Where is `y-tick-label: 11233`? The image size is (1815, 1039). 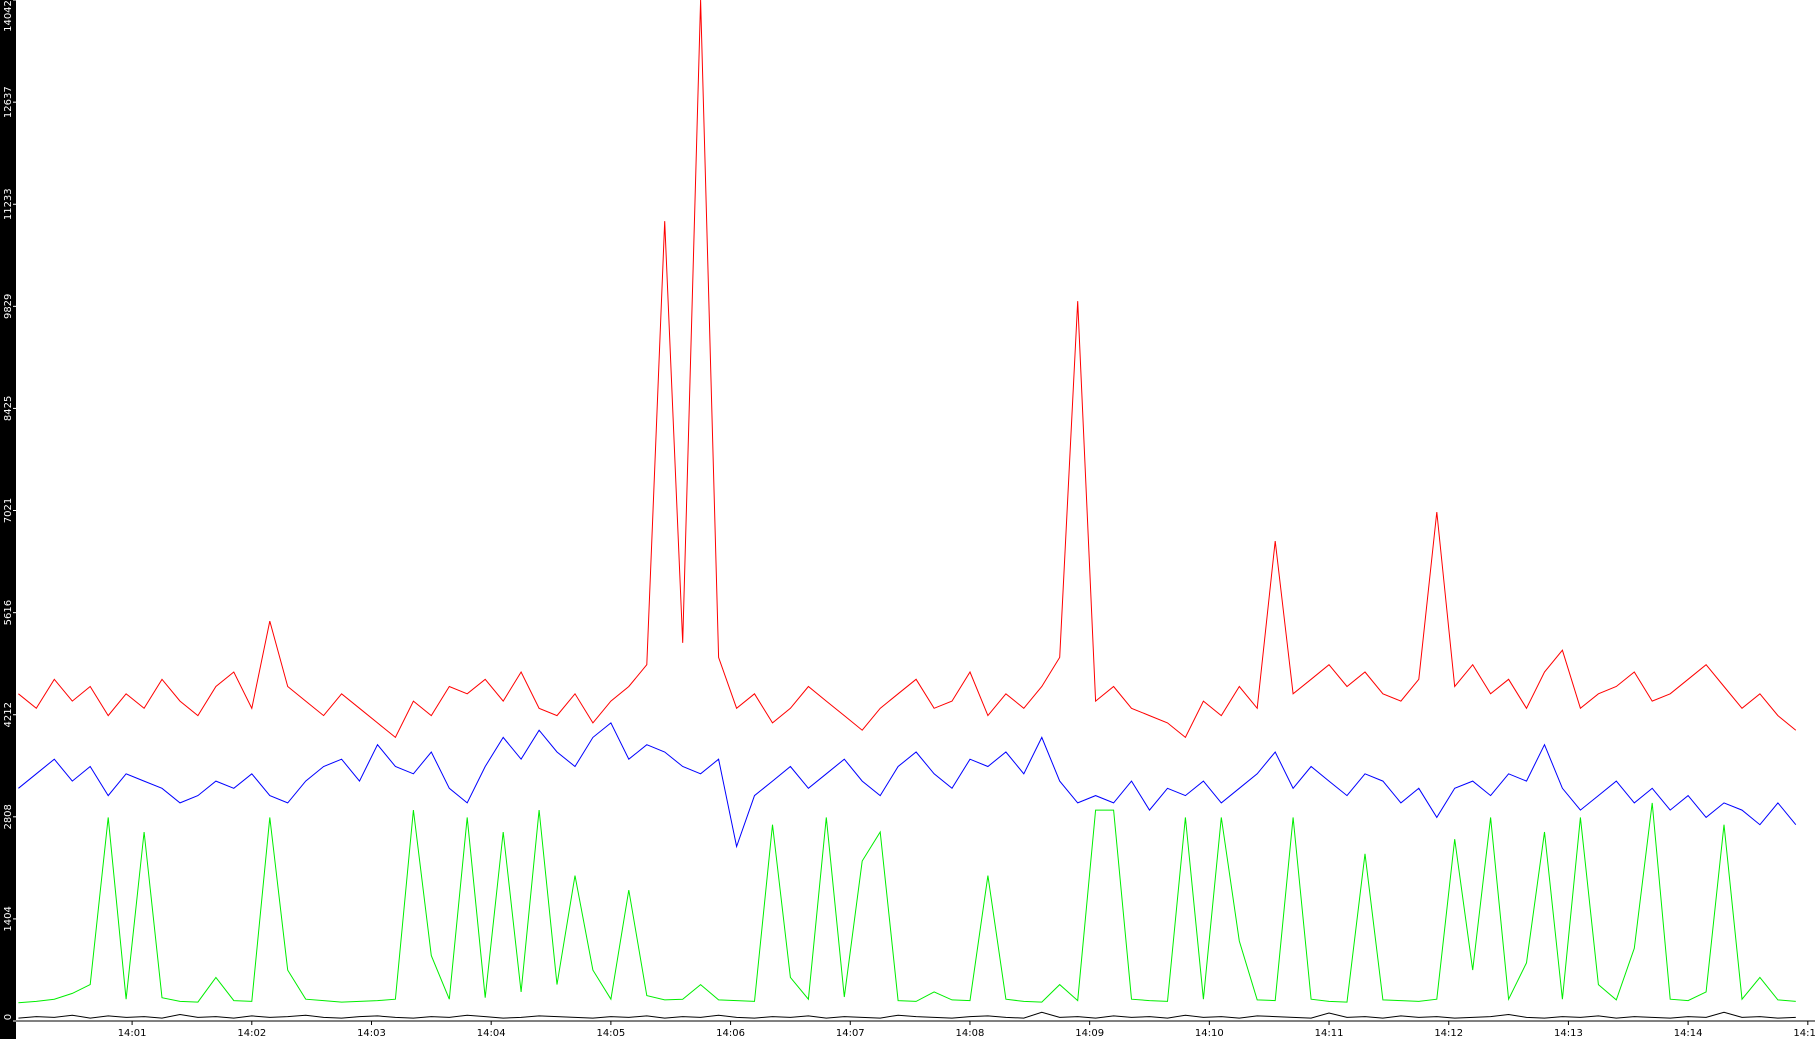
y-tick-label: 11233 is located at coordinates (8, 204).